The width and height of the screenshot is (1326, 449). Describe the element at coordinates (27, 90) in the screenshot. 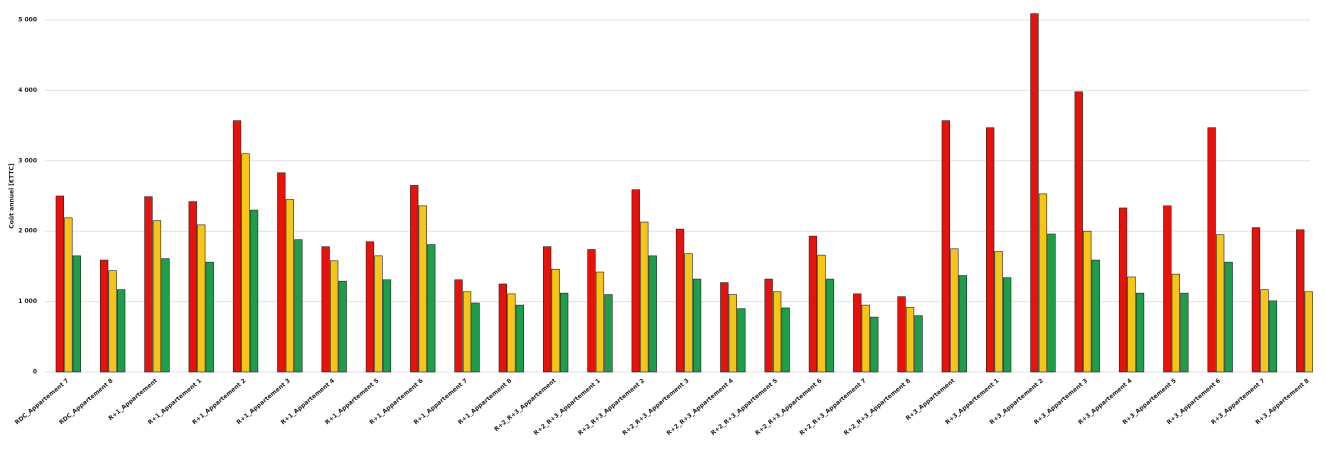

I see `y-tick-label: 4 000` at that location.